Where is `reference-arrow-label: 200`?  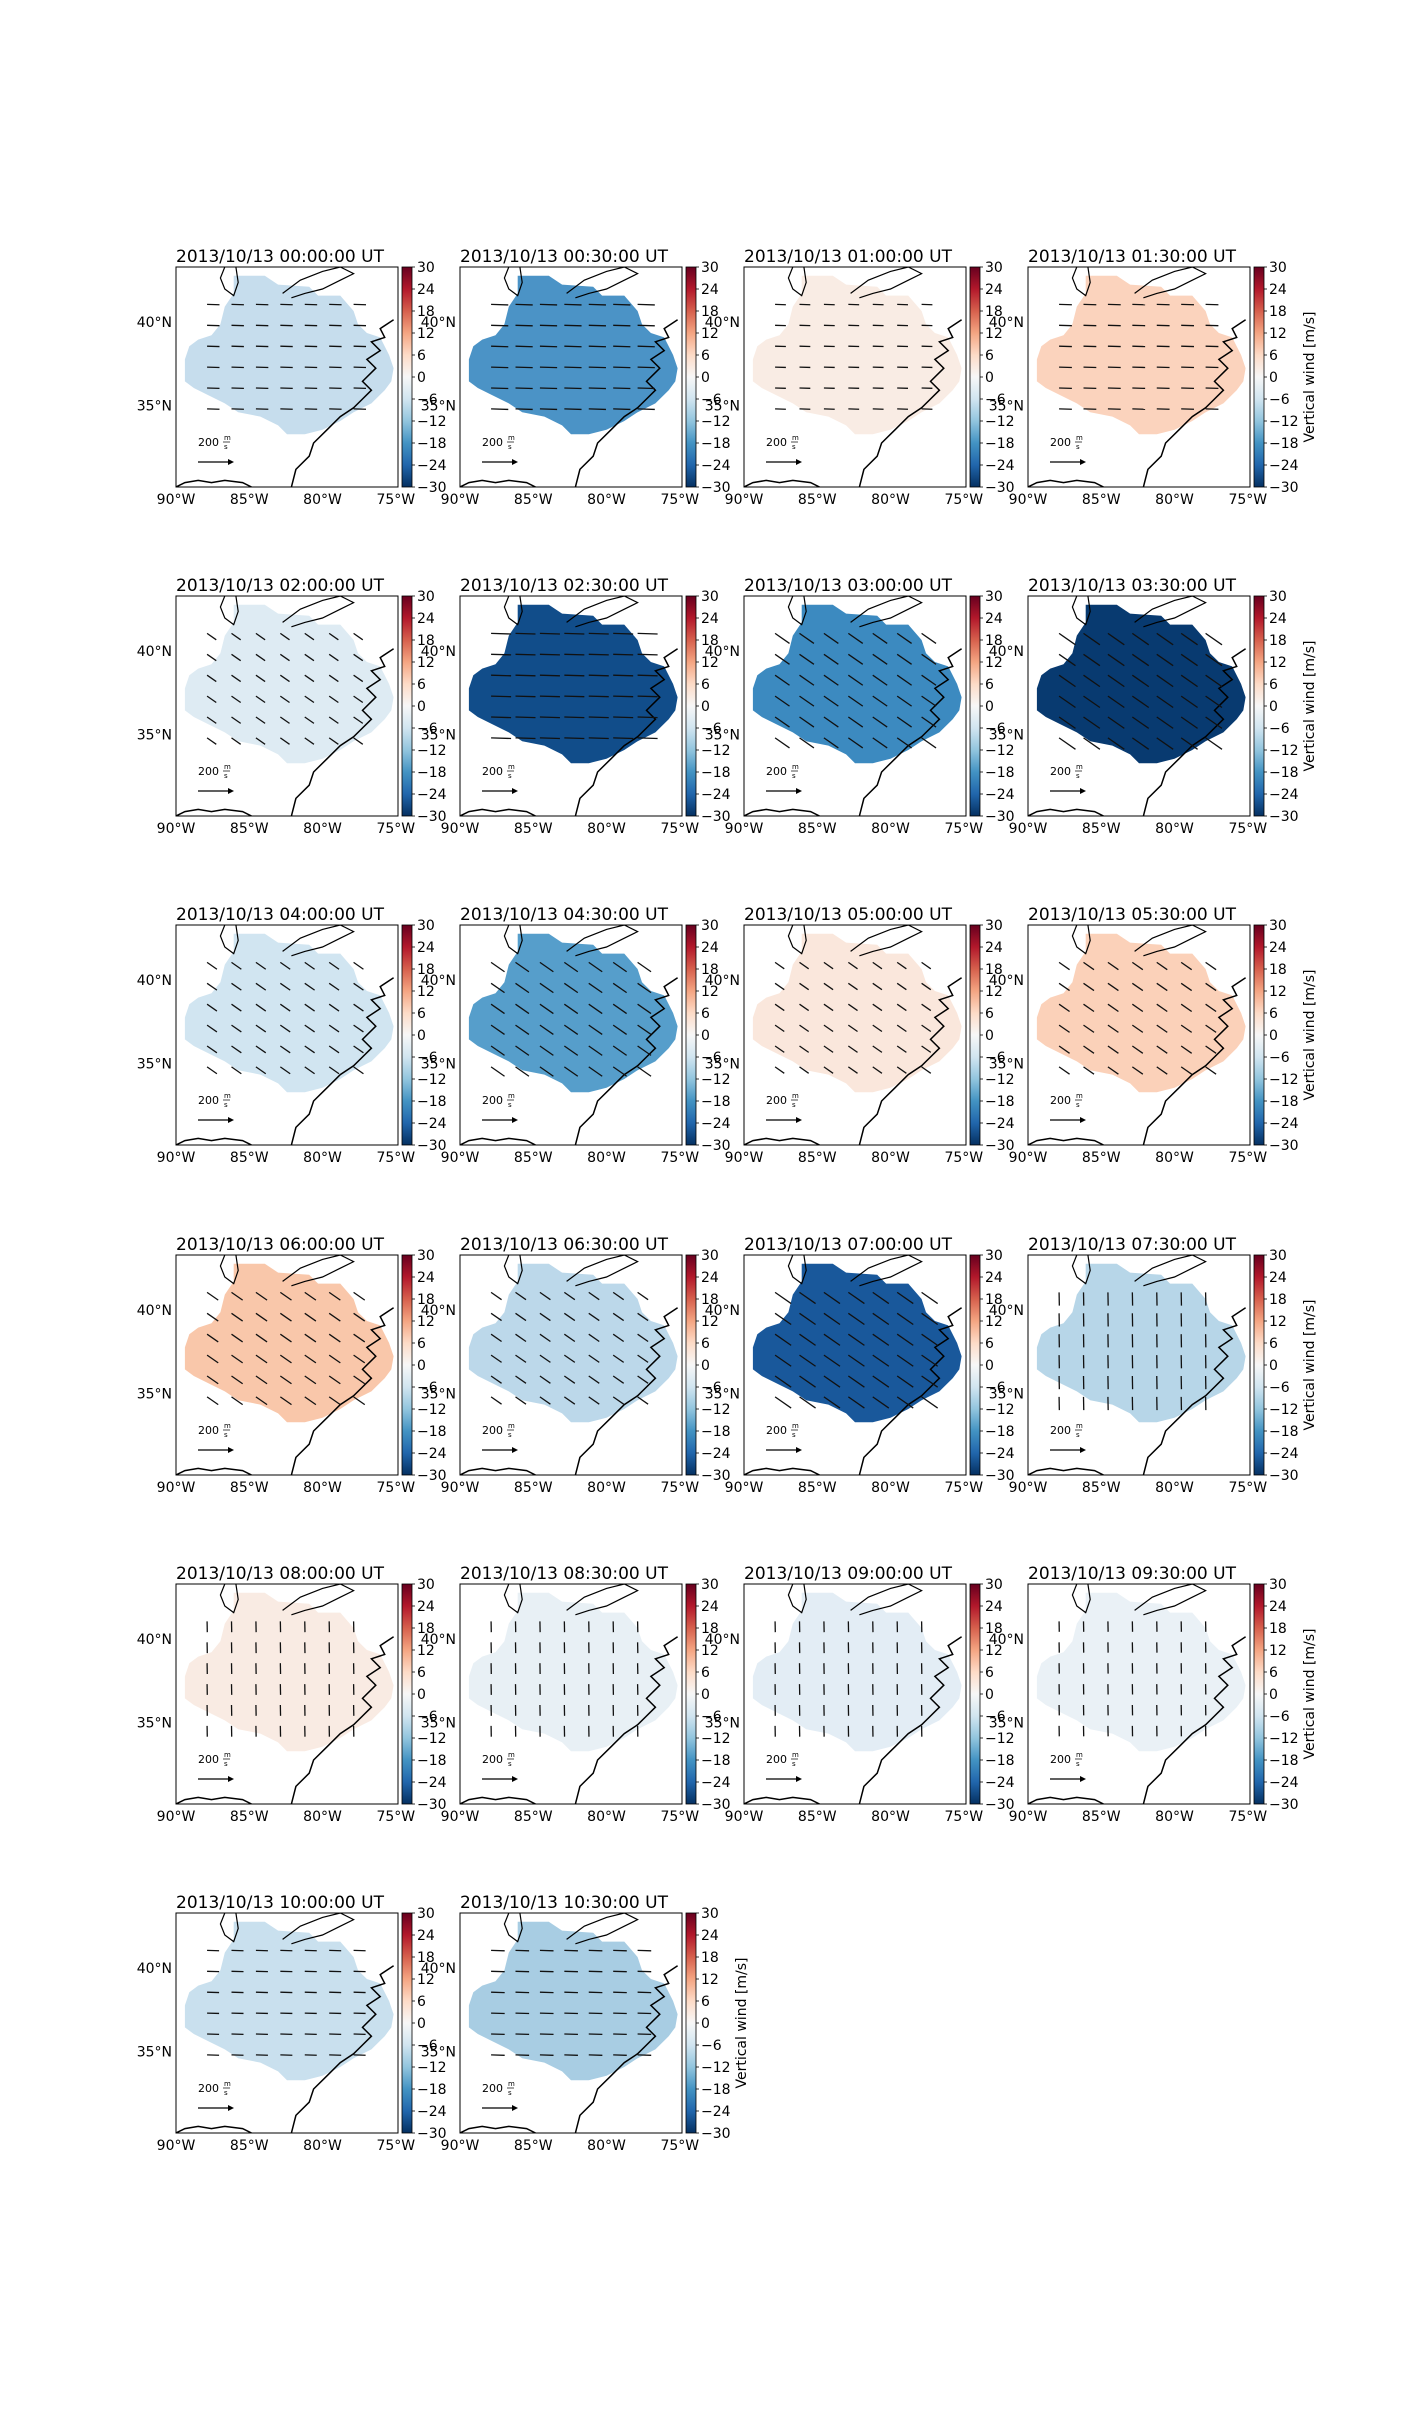 reference-arrow-label: 200 is located at coordinates (208, 1430).